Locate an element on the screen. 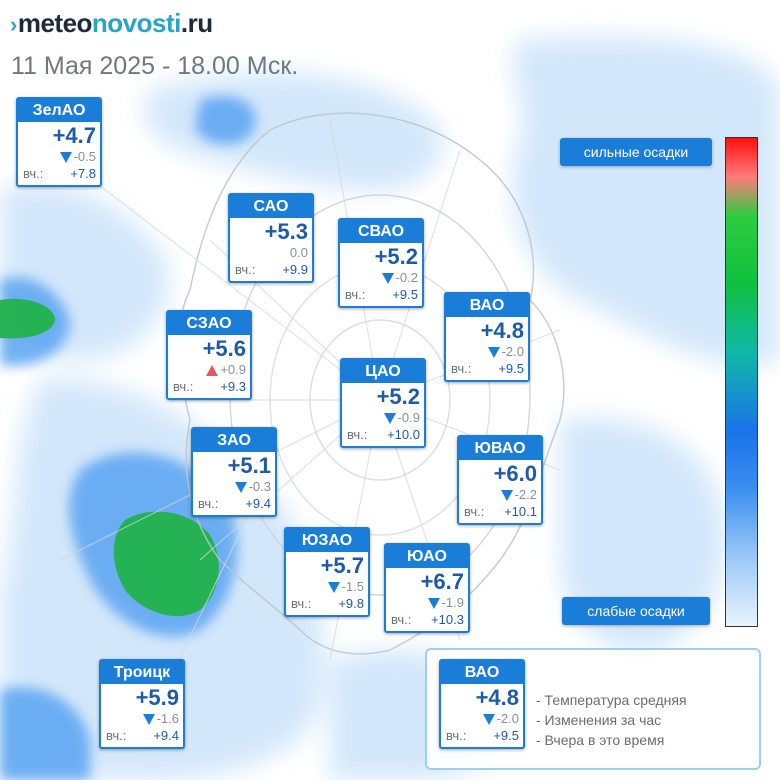 The image size is (780, 780). legend-item-average-temp: - Температура средняя is located at coordinates (611, 700).